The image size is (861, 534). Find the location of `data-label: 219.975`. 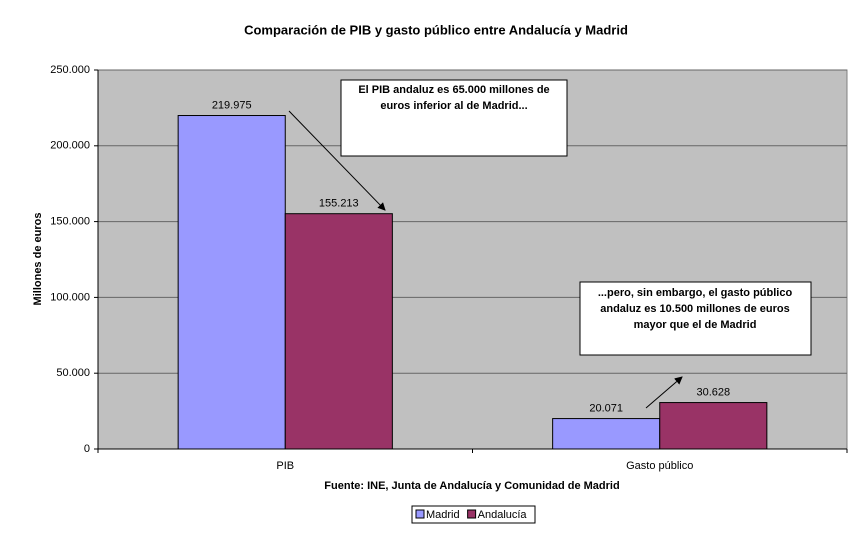

data-label: 219.975 is located at coordinates (232, 105).